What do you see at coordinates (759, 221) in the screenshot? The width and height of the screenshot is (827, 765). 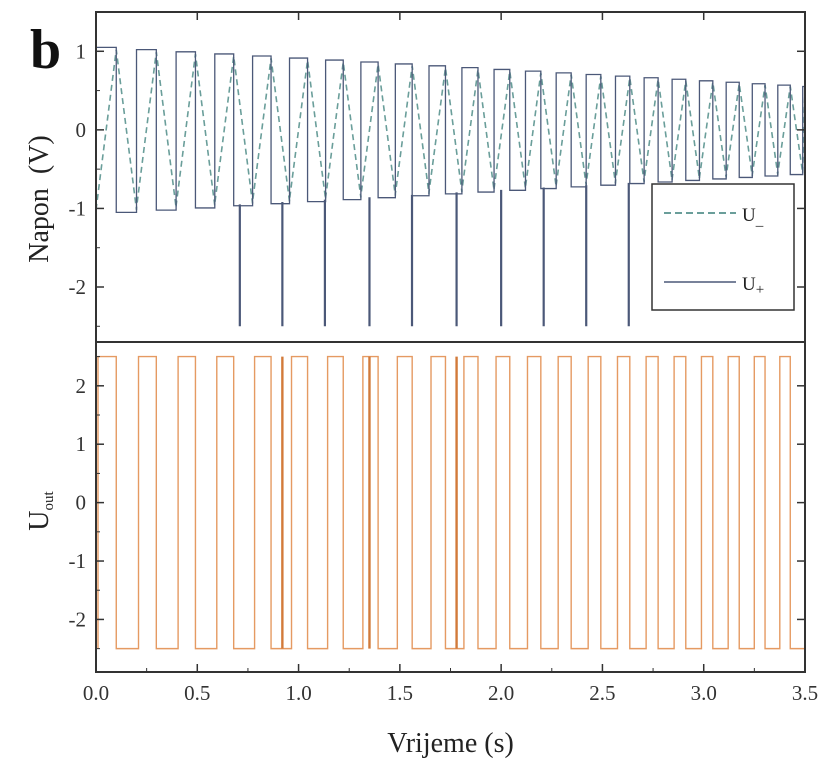 I see `legend-u-minus-sub: _` at bounding box center [759, 221].